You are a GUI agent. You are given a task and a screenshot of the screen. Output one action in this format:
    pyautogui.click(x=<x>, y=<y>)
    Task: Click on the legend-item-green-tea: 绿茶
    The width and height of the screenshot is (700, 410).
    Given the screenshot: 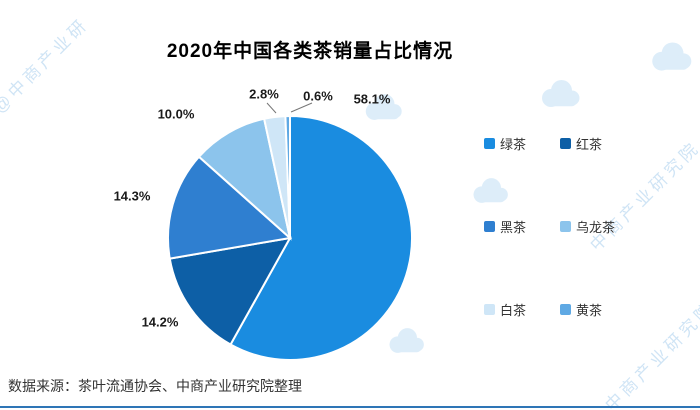 What is the action you would take?
    pyautogui.click(x=522, y=144)
    